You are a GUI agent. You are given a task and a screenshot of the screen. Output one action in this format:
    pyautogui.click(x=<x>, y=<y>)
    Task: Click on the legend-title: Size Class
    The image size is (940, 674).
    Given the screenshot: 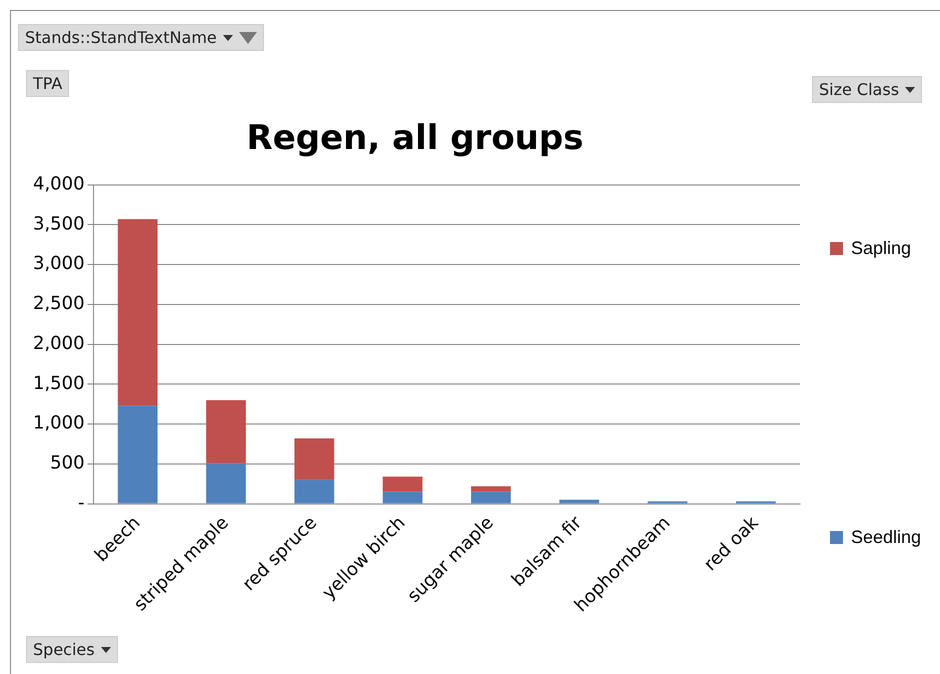 What is the action you would take?
    pyautogui.click(x=859, y=89)
    